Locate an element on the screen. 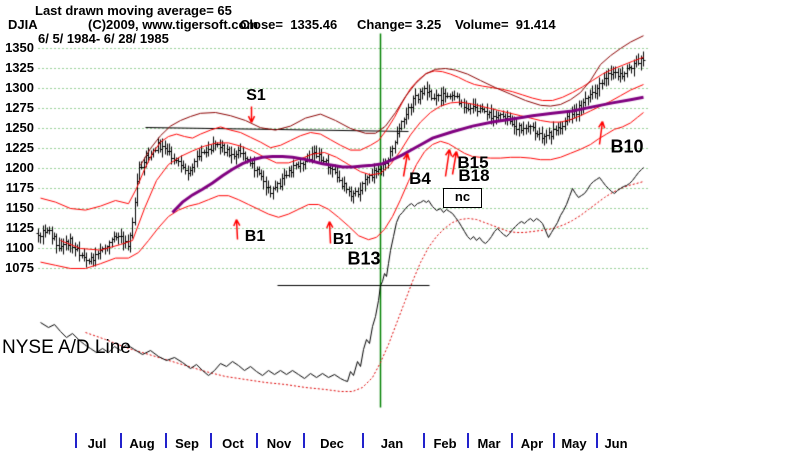 The width and height of the screenshot is (800, 452). nc-box: nc is located at coordinates (462, 198).